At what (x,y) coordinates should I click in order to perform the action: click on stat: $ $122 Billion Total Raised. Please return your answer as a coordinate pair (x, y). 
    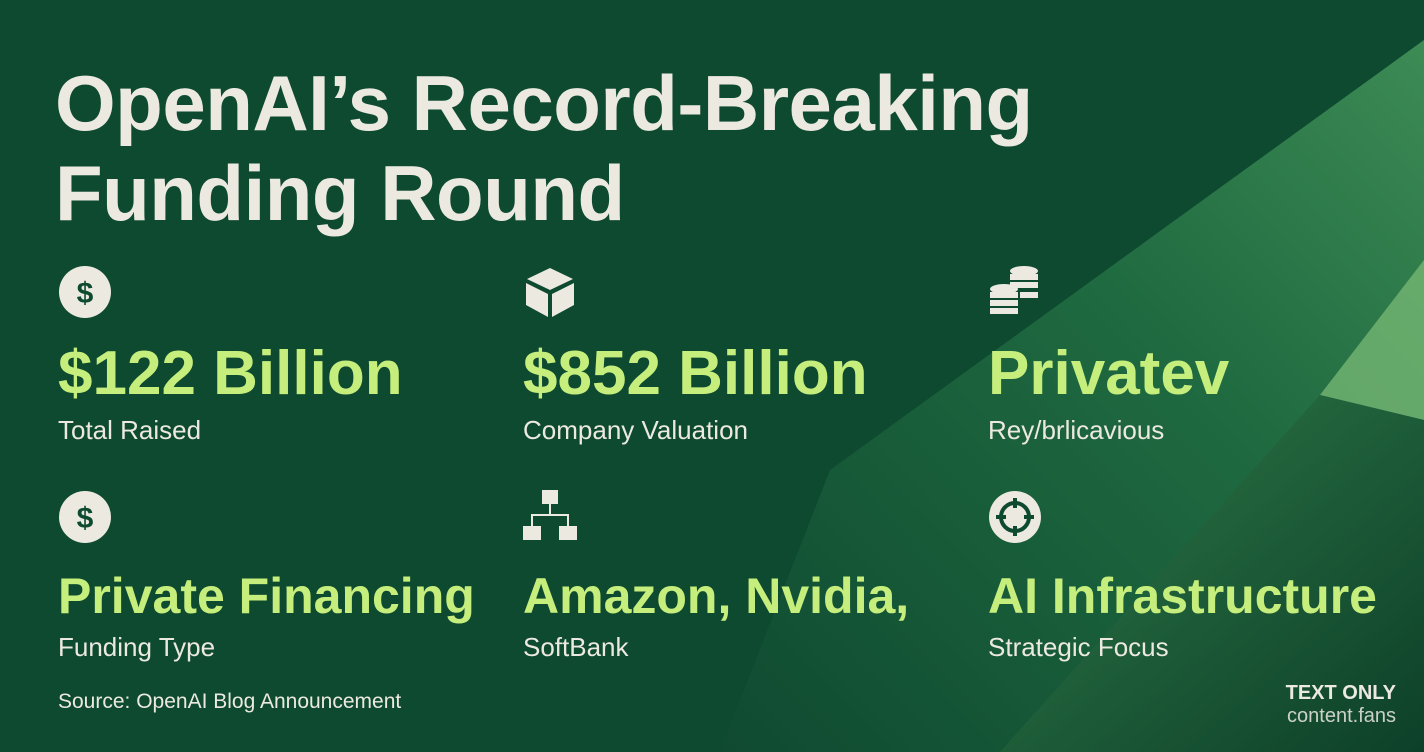
    Looking at the image, I should click on (278, 355).